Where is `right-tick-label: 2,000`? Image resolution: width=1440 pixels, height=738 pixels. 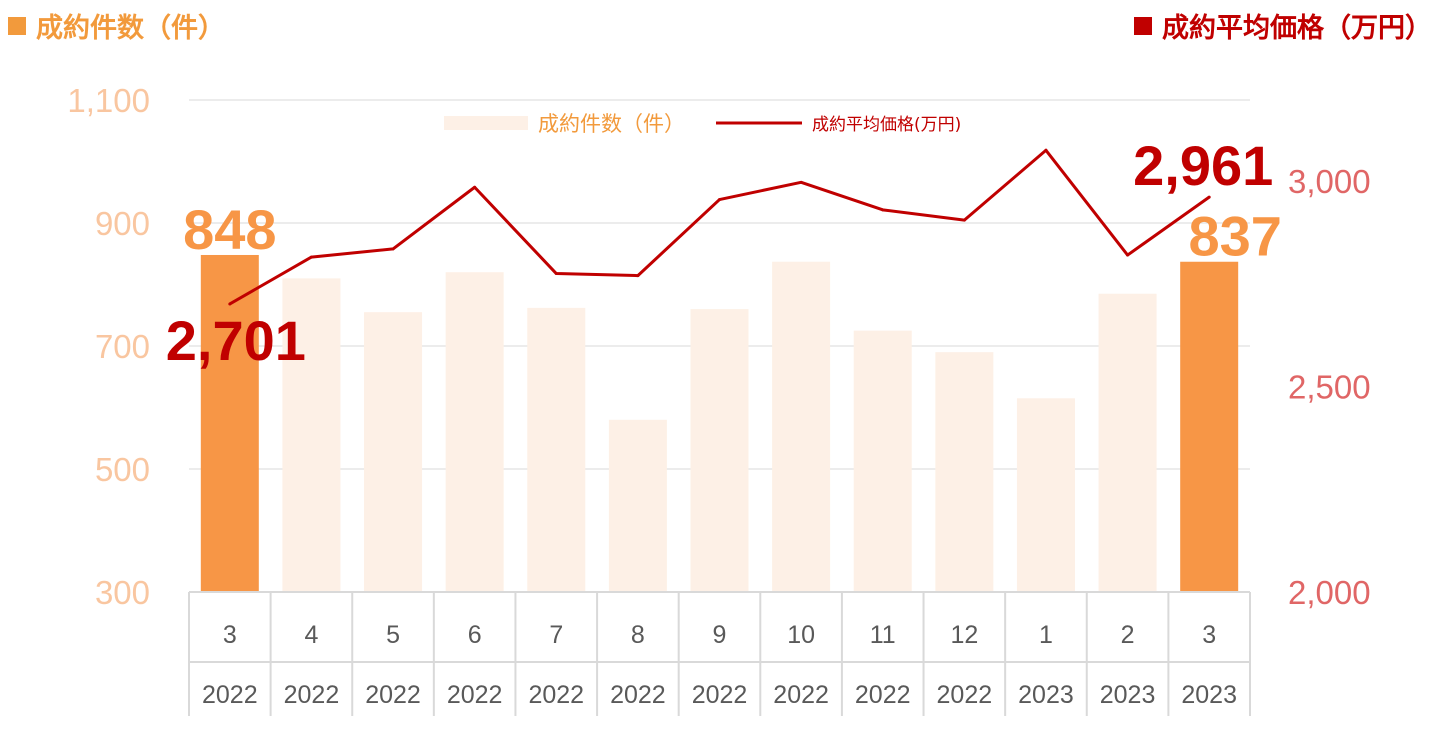 right-tick-label: 2,000 is located at coordinates (1329, 592).